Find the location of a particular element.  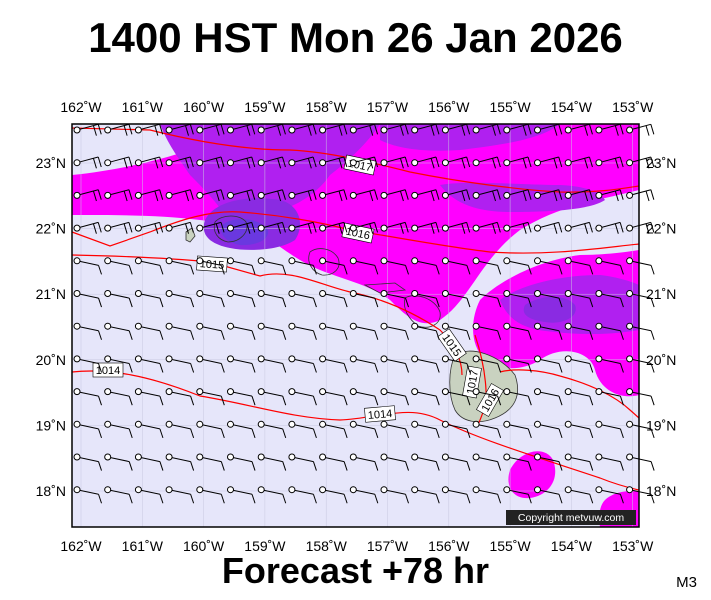

forecast-label: Forecast +78 hr is located at coordinates (355, 570).